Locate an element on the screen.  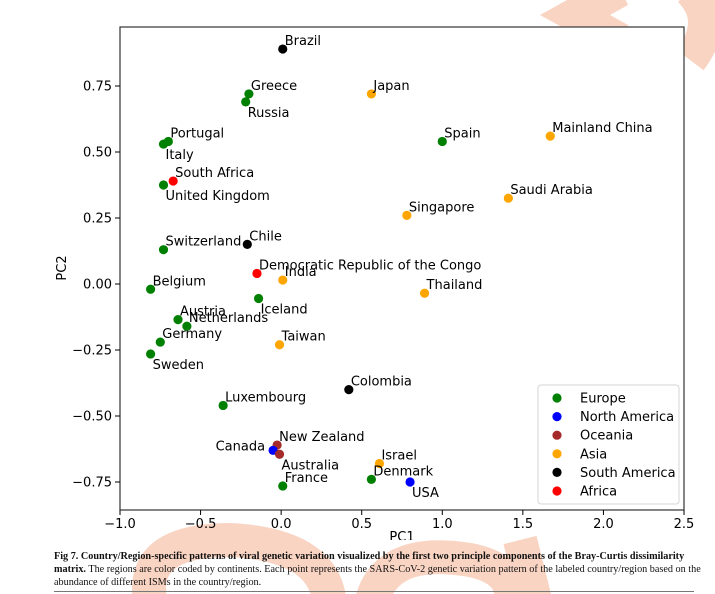
legend-box is located at coordinates (608, 444).